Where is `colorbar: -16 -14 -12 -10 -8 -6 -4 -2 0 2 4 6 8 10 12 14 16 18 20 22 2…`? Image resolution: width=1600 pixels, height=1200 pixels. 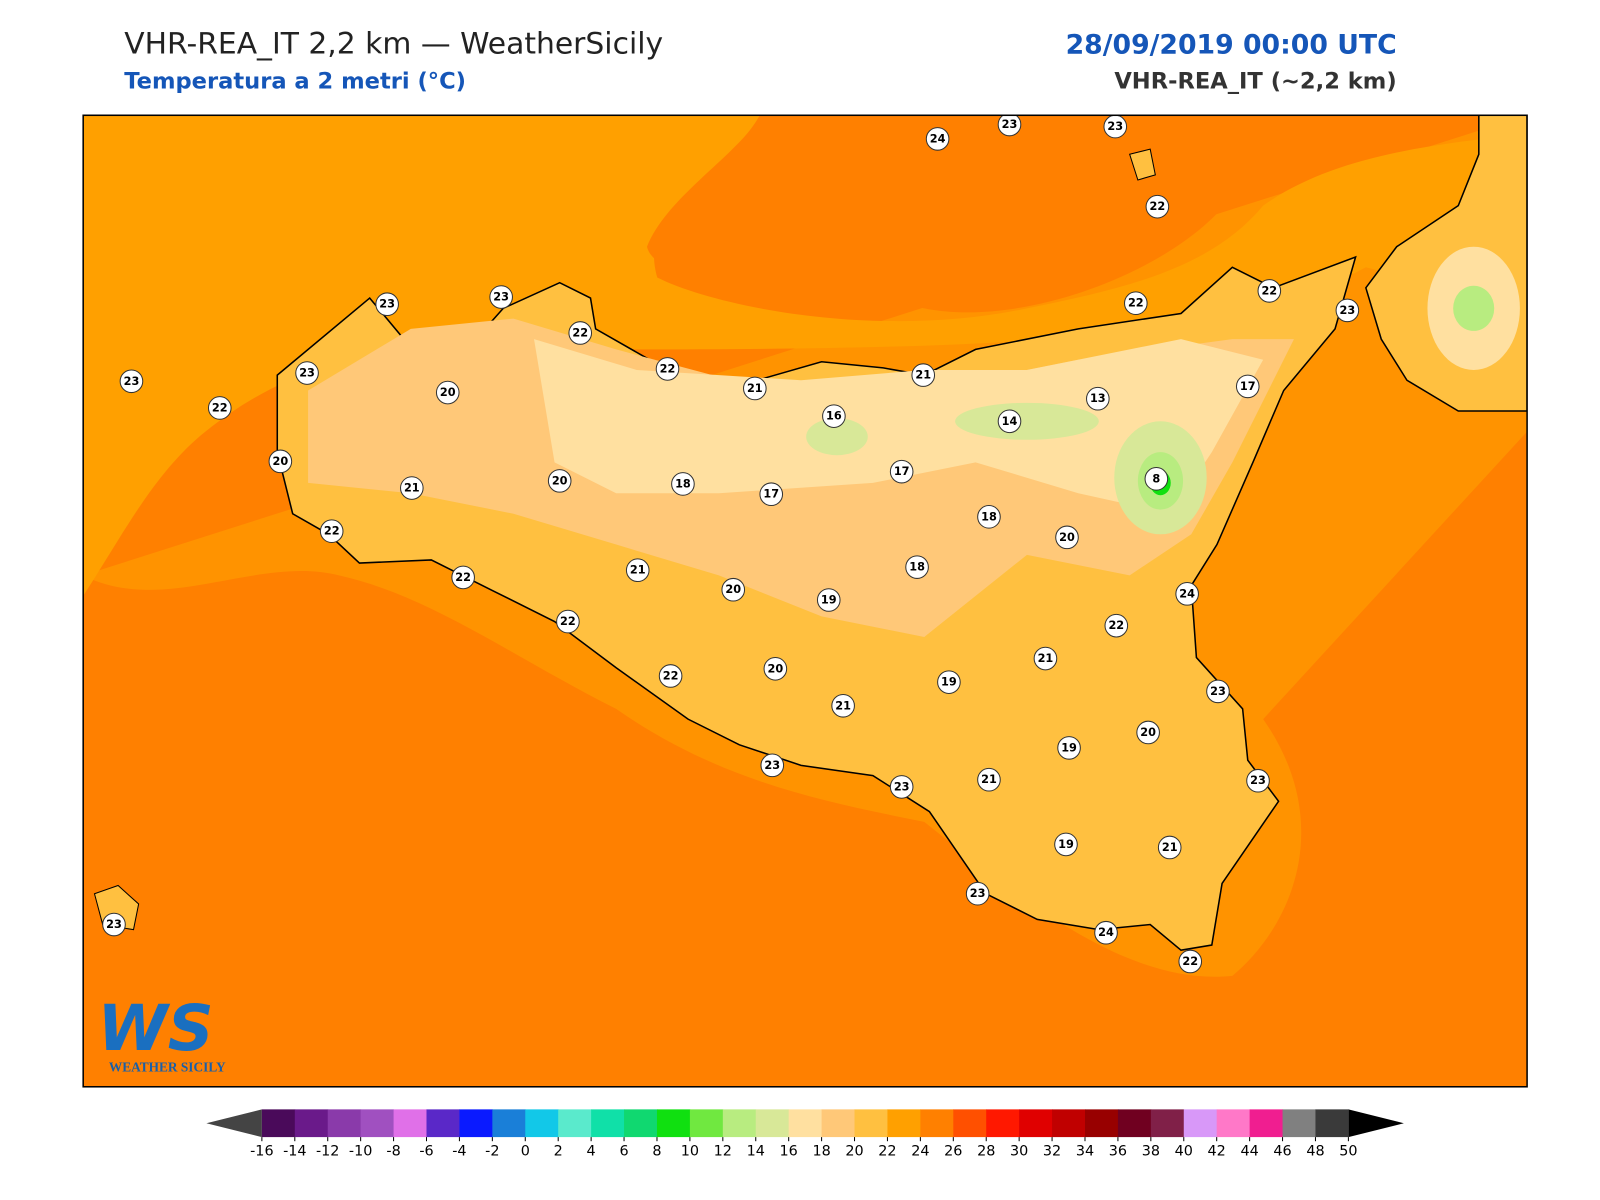
colorbar: -16 -14 -12 -10 -8 -6 -4 -2 0 2 4 6 8 10 12 14 16 18 20 22 2… is located at coordinates (805, 1134).